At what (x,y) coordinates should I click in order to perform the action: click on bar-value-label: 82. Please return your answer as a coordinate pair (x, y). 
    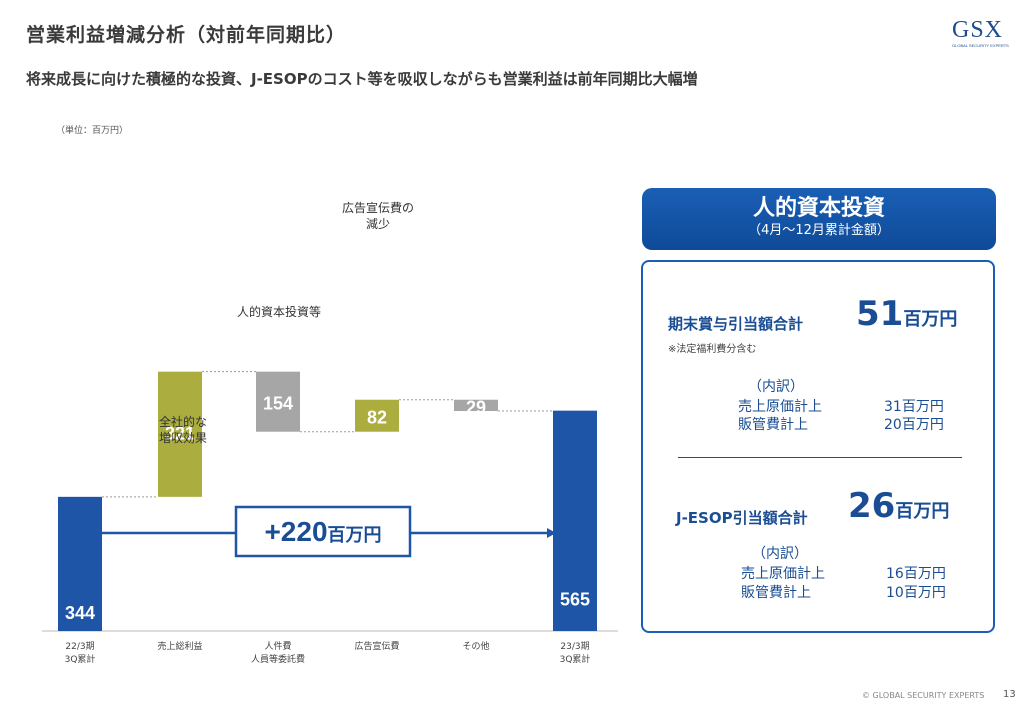
    Looking at the image, I should click on (377, 418).